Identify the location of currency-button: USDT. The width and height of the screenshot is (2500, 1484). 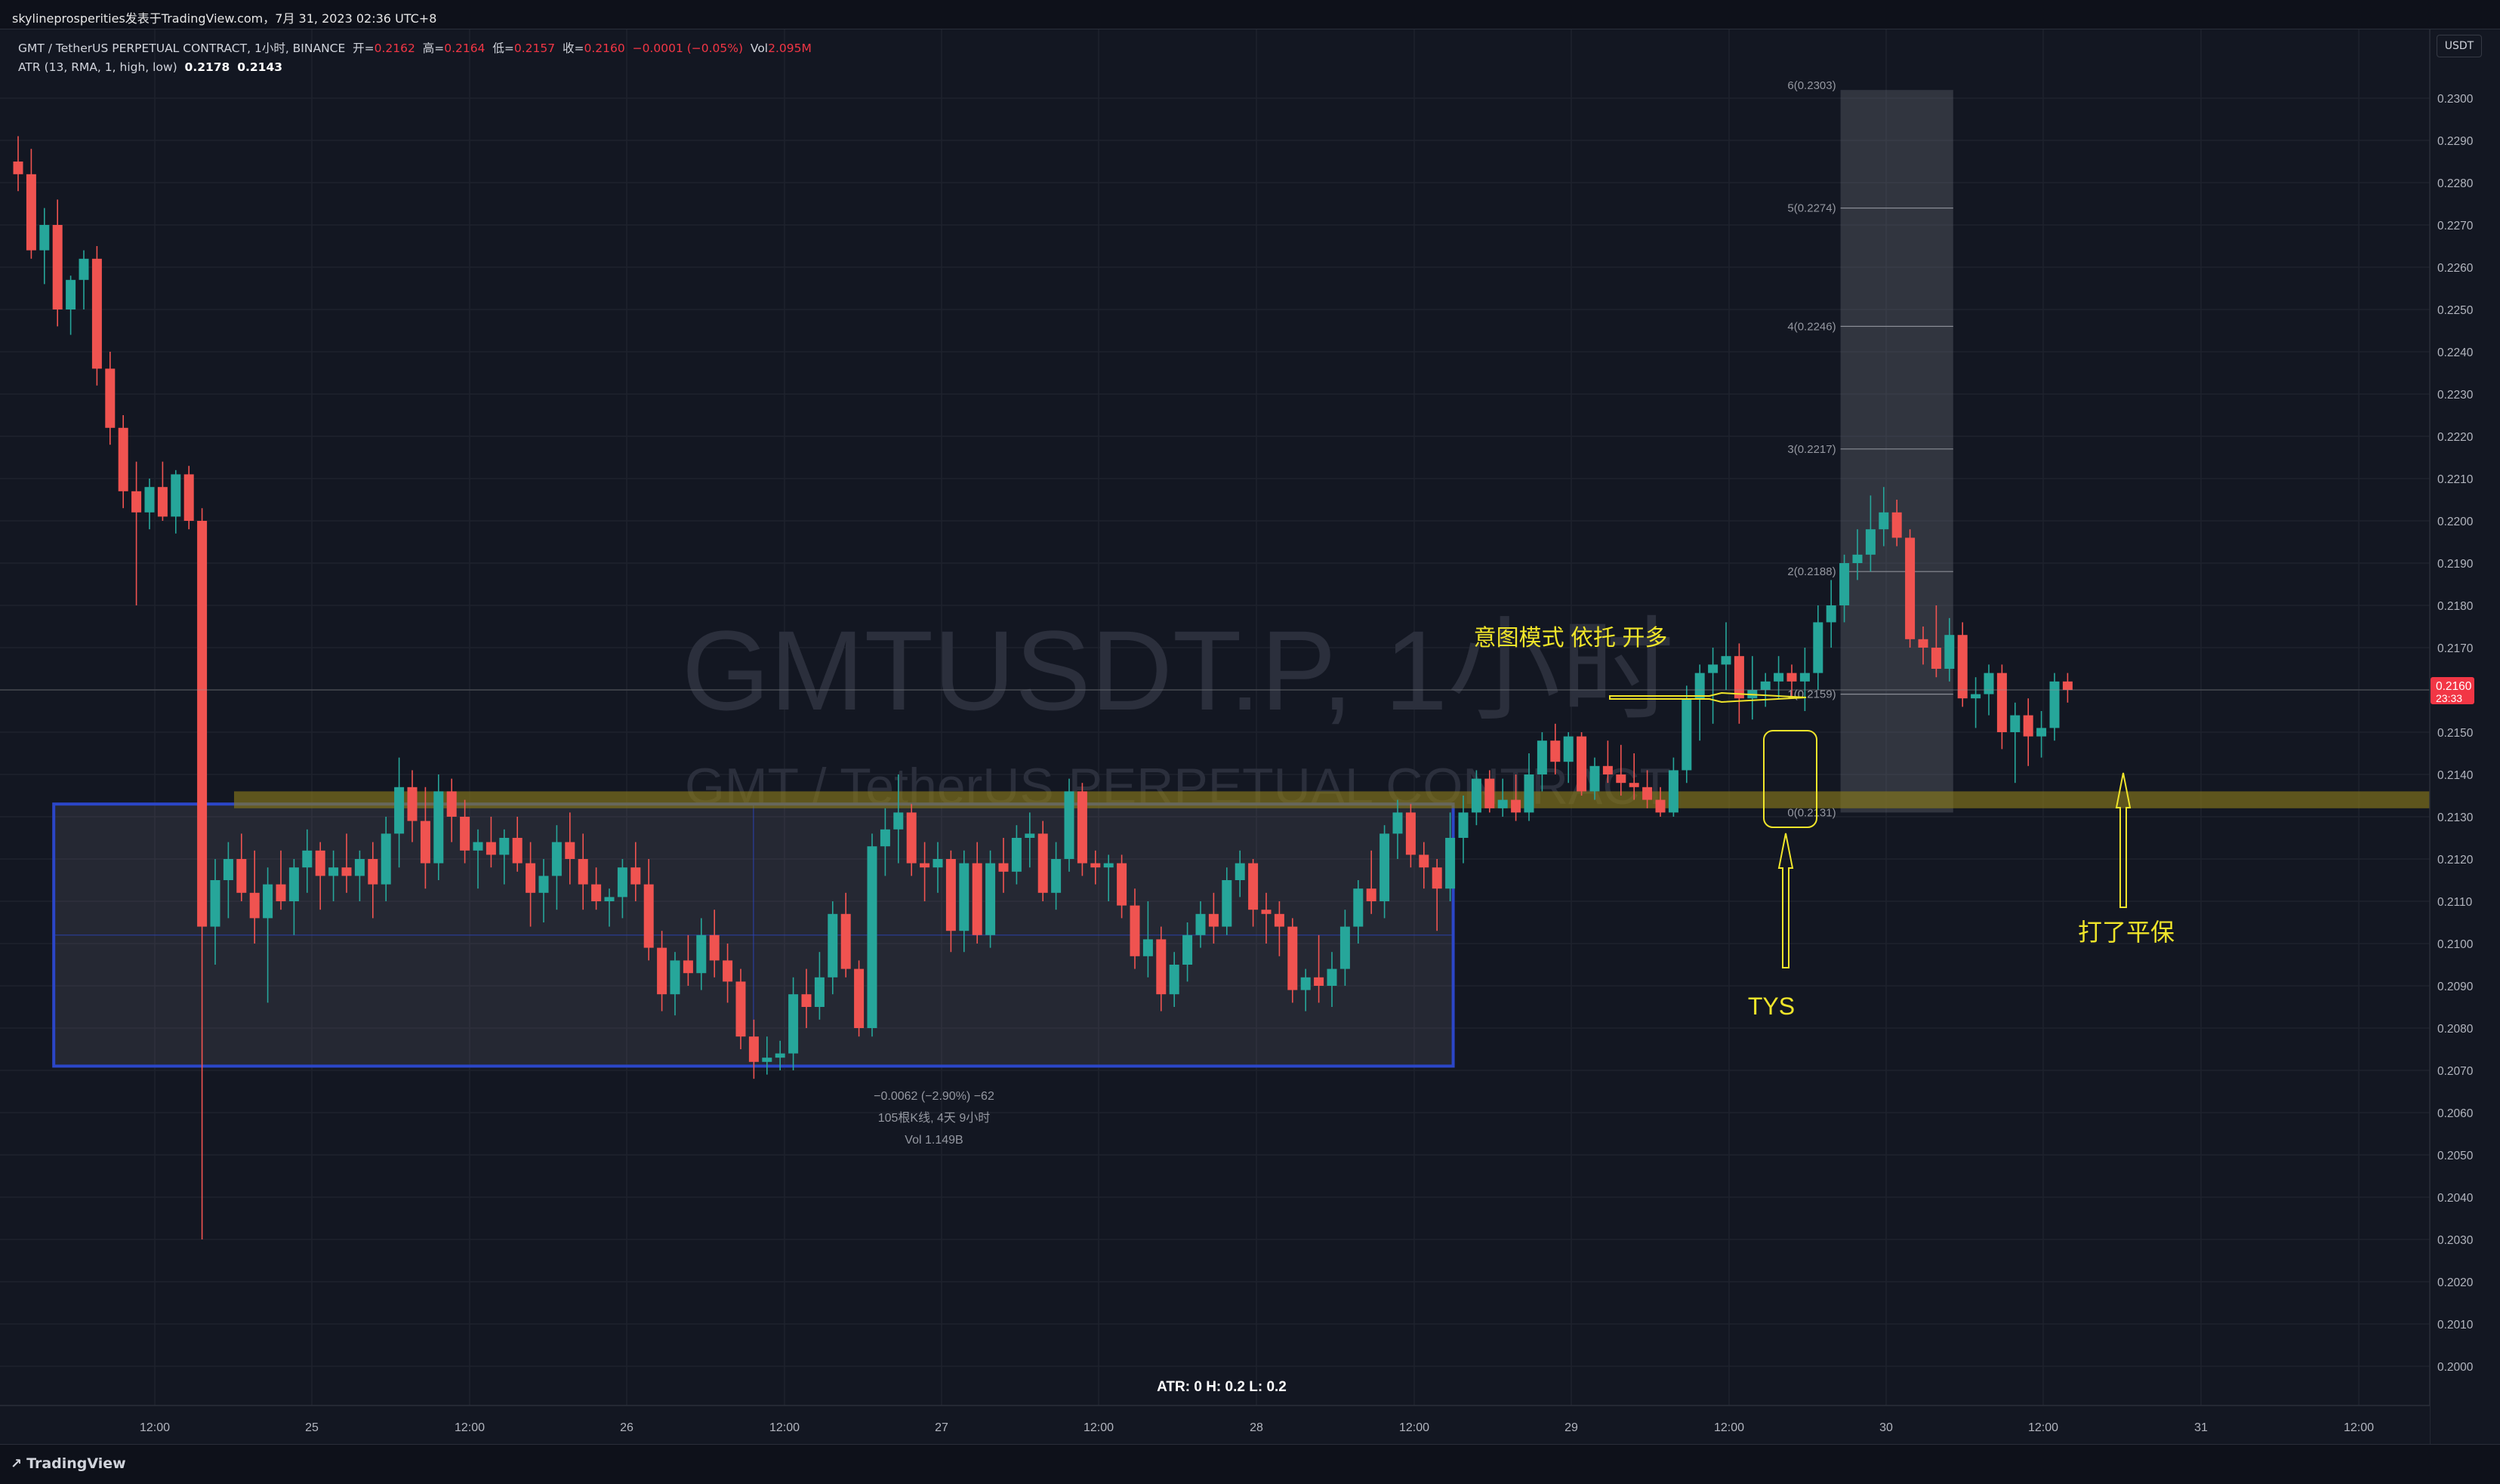
(2459, 46).